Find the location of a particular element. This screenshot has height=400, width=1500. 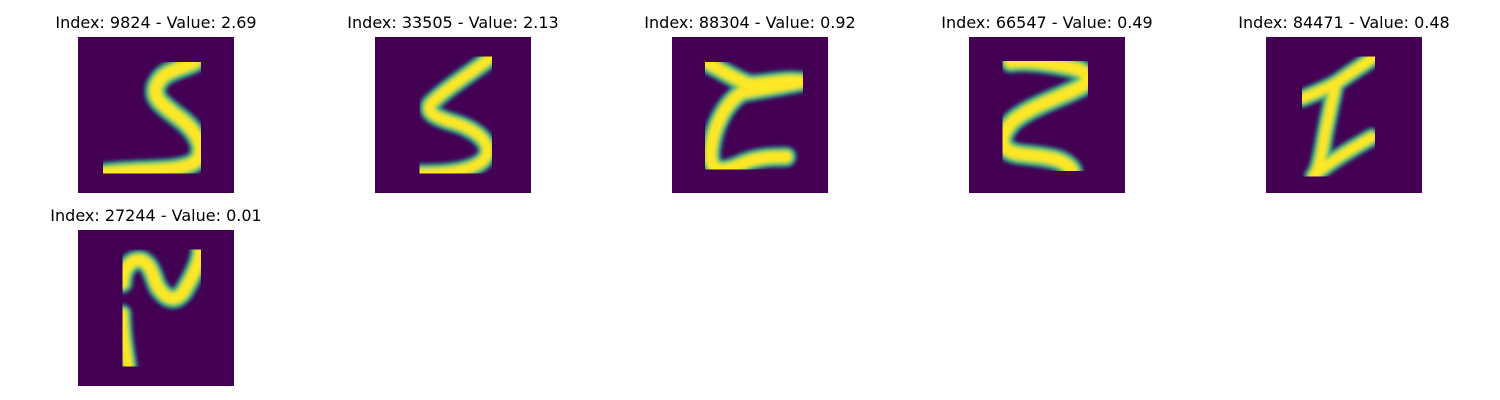

image-panel: Index: 33505 - Value: 2.13 is located at coordinates (453, 103).